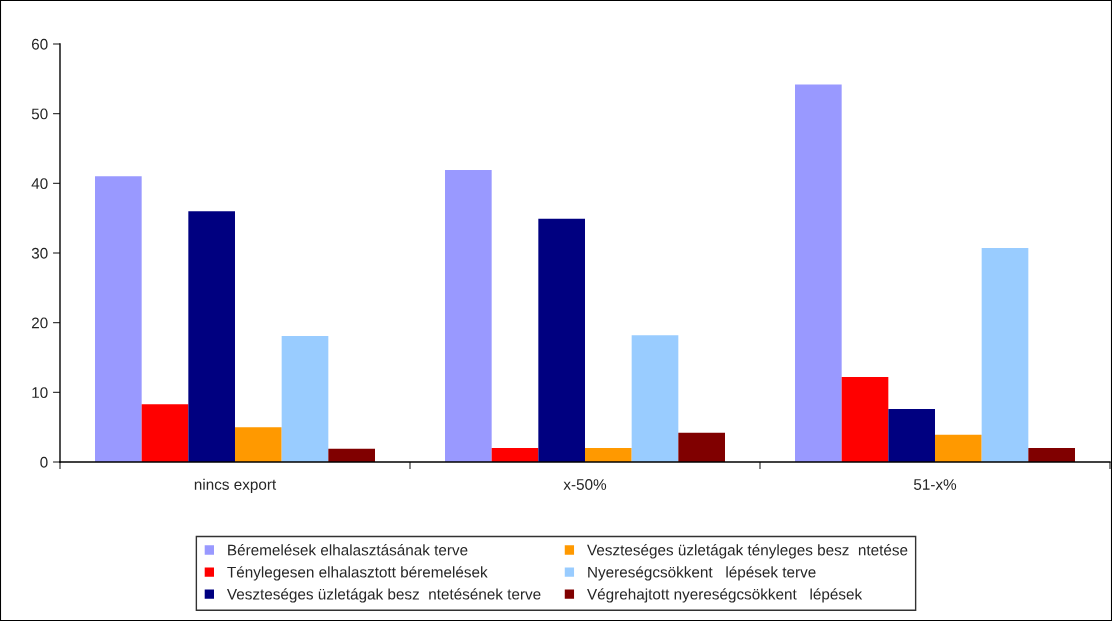 The image size is (1112, 621). What do you see at coordinates (357, 573) in the screenshot?
I see `legend-label: Ténylegesen elhalasztott béremelések` at bounding box center [357, 573].